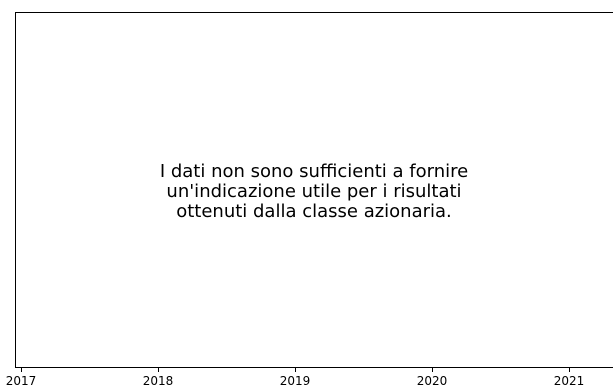 Image resolution: width=613 pixels, height=392 pixels. What do you see at coordinates (295, 381) in the screenshot?
I see `x-tick-label: 2019` at bounding box center [295, 381].